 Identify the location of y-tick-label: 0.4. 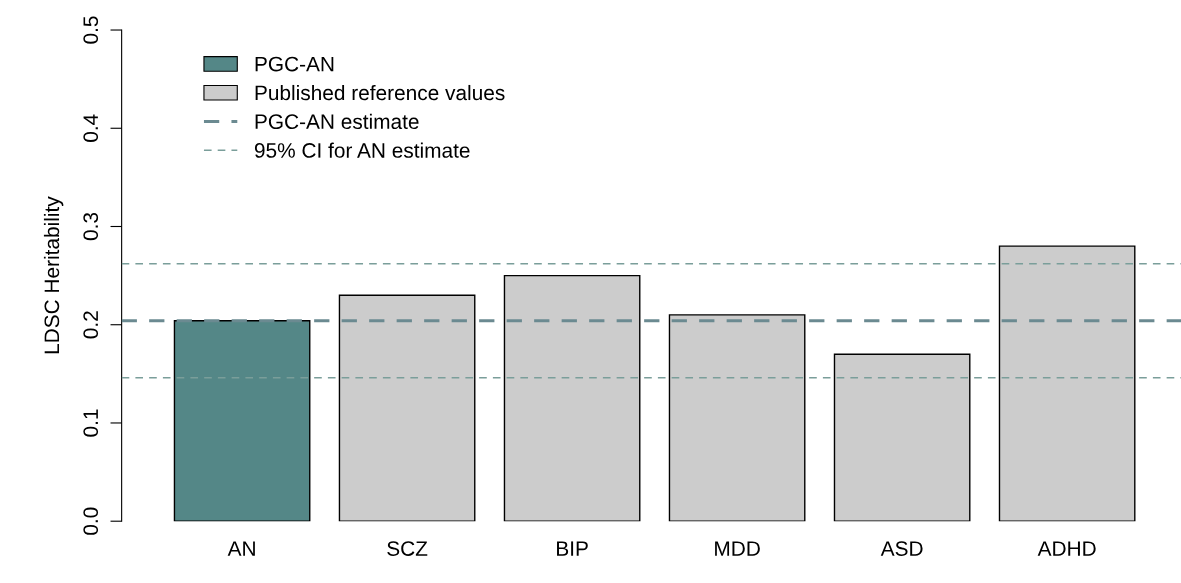
(91, 128).